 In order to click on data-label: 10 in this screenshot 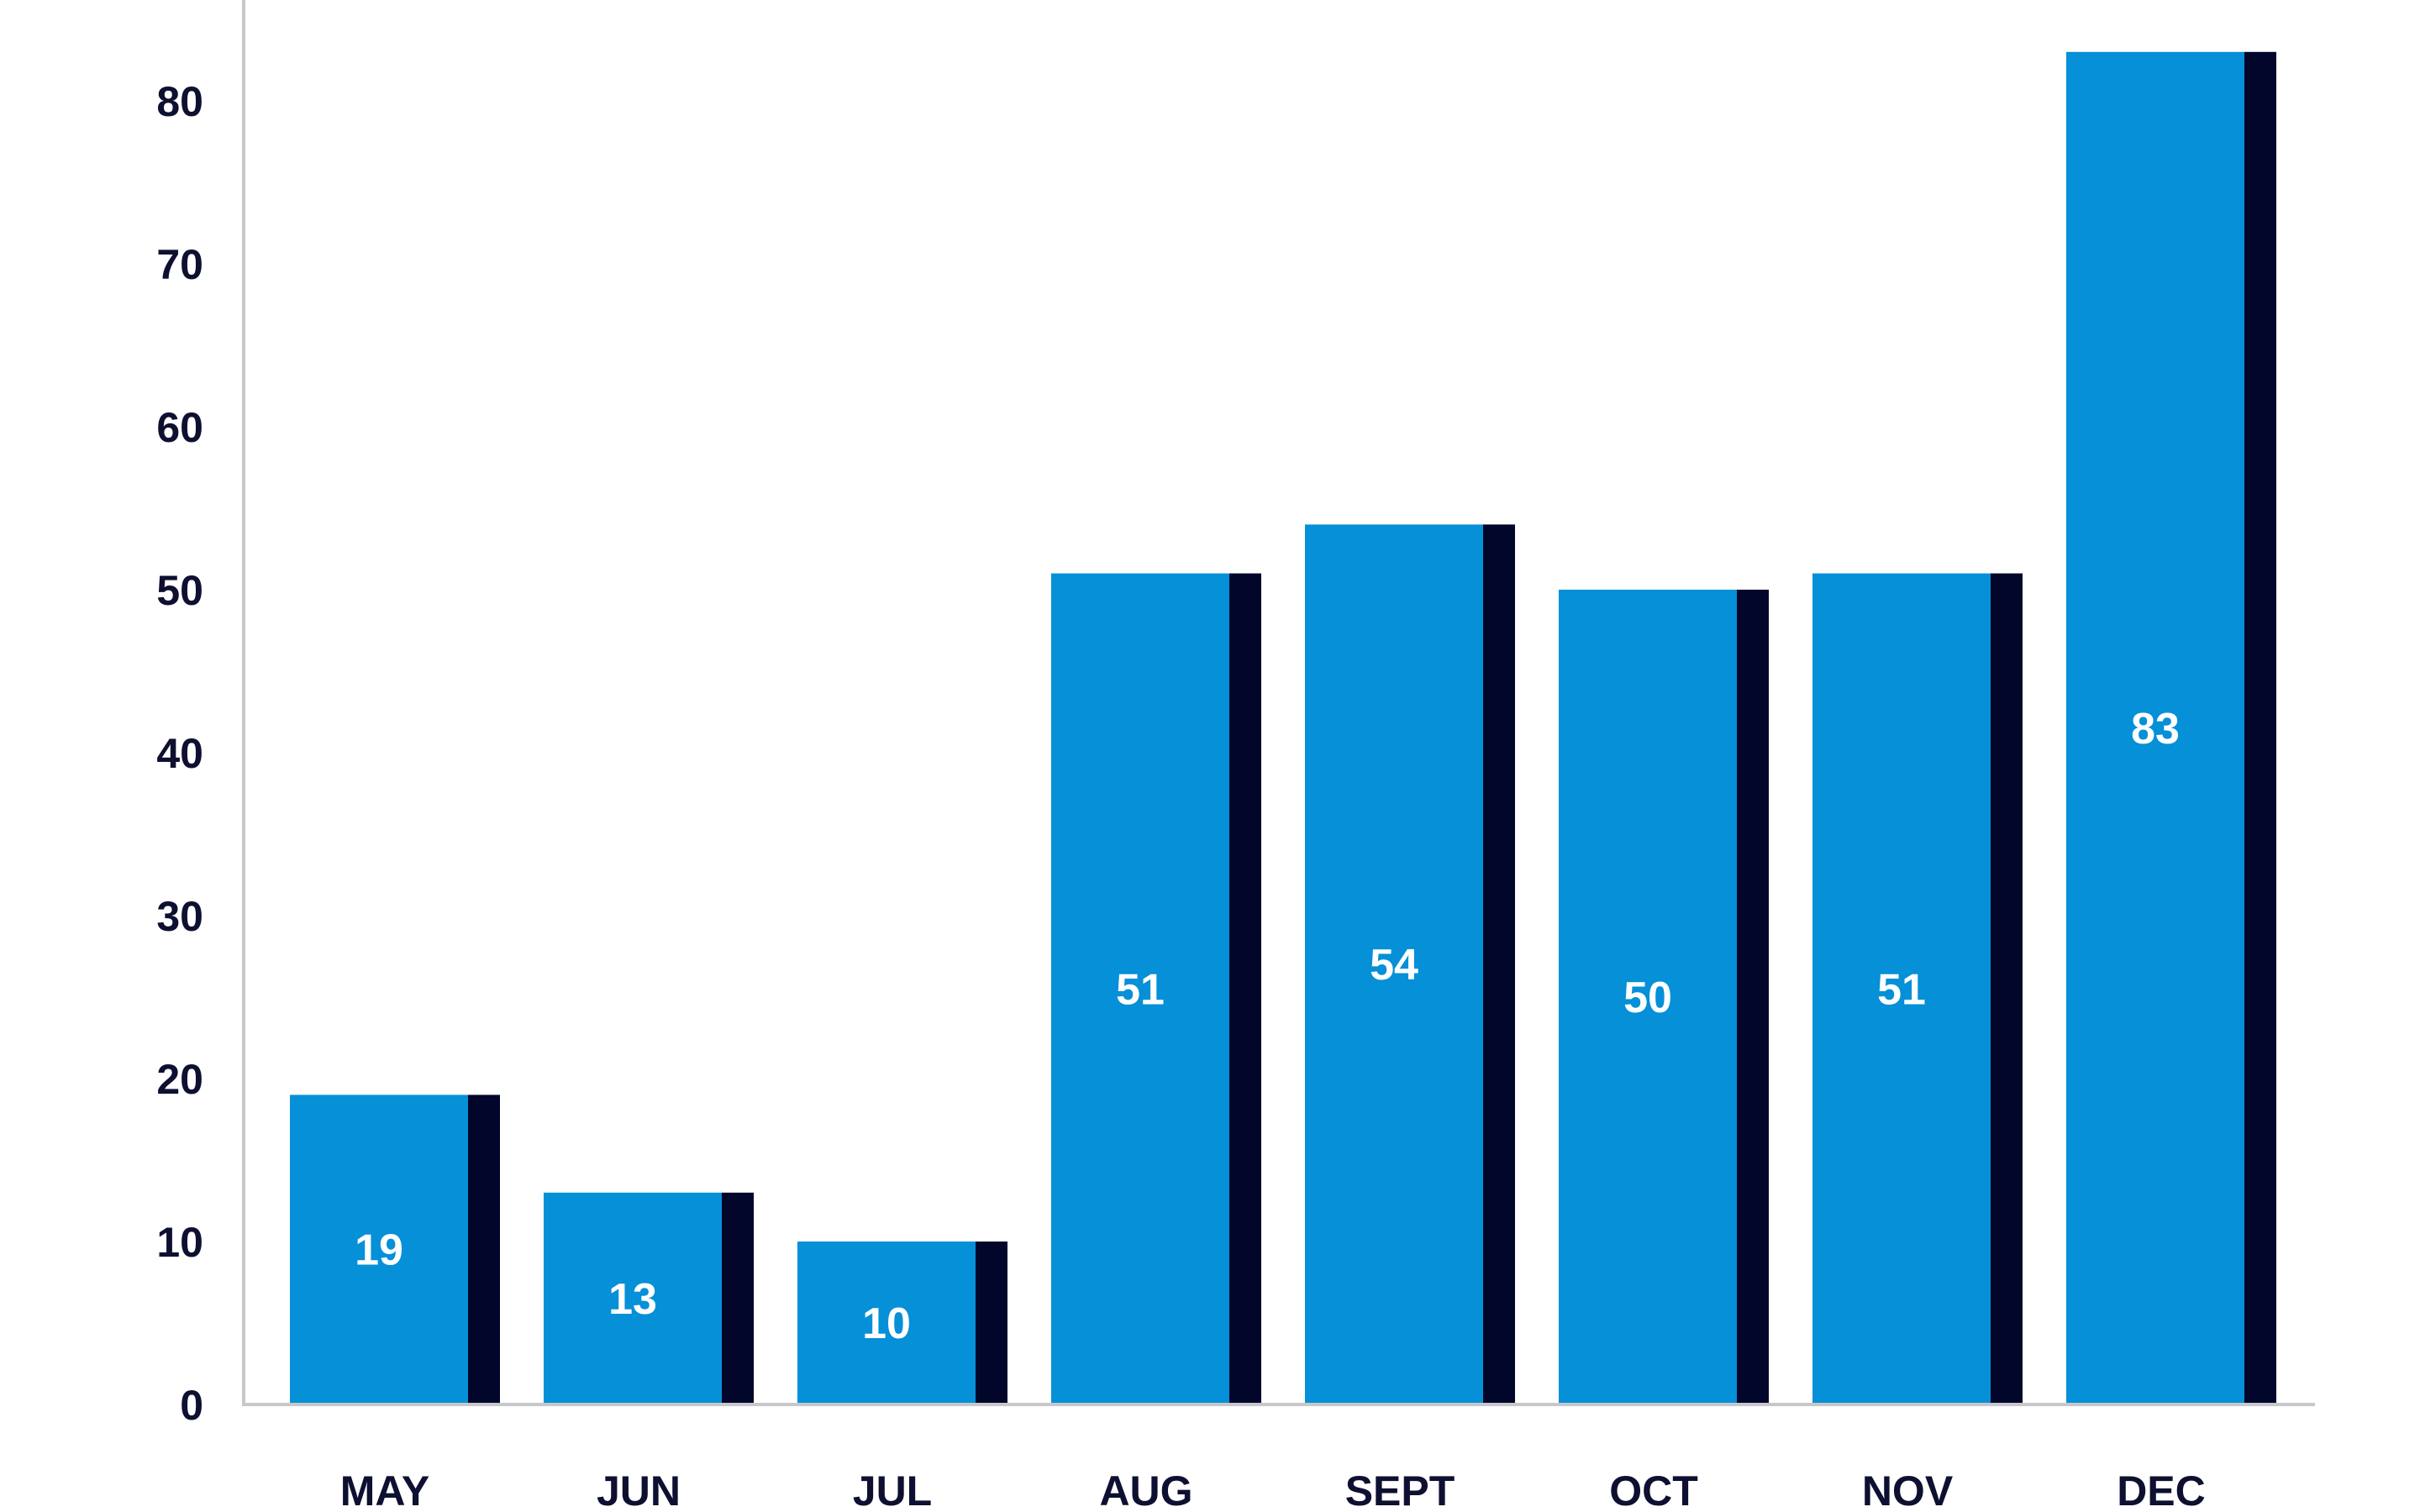, I will do `click(886, 1323)`.